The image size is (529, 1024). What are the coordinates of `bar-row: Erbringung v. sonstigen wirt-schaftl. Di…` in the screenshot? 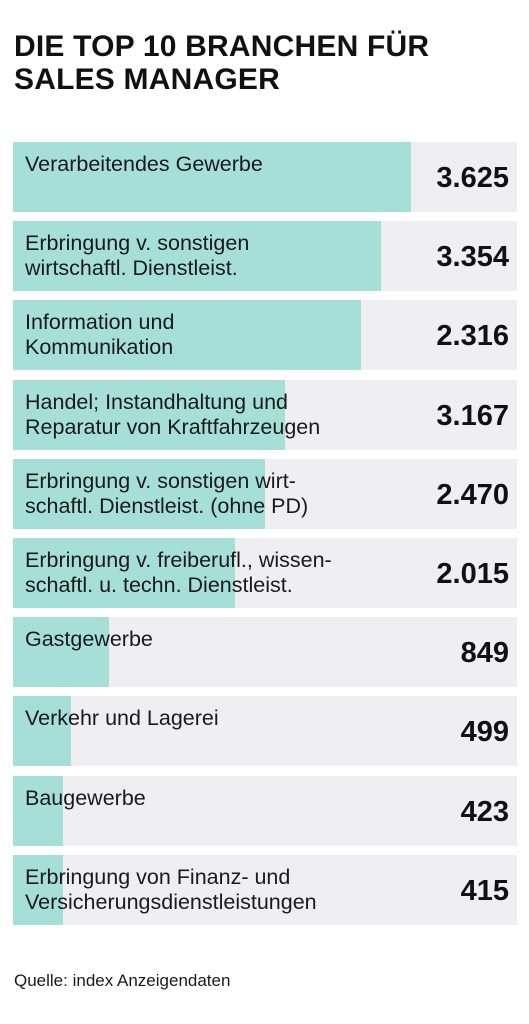 It's located at (265, 494).